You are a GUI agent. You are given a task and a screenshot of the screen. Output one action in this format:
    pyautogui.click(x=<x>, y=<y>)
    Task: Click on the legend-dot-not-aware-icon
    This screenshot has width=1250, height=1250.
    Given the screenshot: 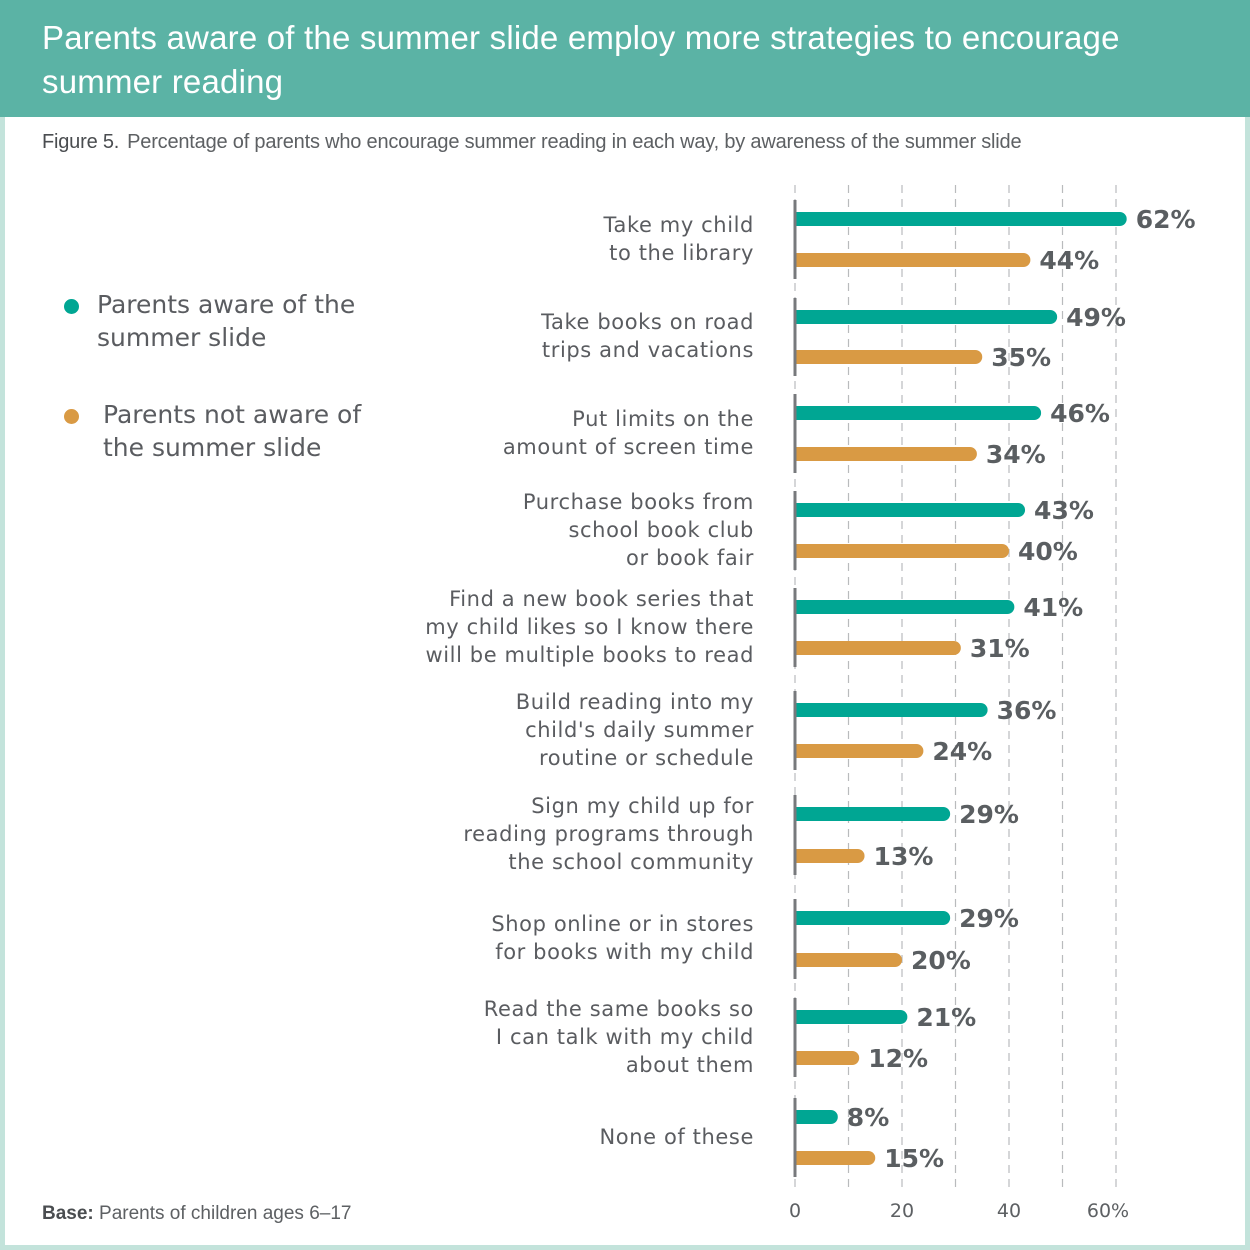 What is the action you would take?
    pyautogui.click(x=71, y=416)
    